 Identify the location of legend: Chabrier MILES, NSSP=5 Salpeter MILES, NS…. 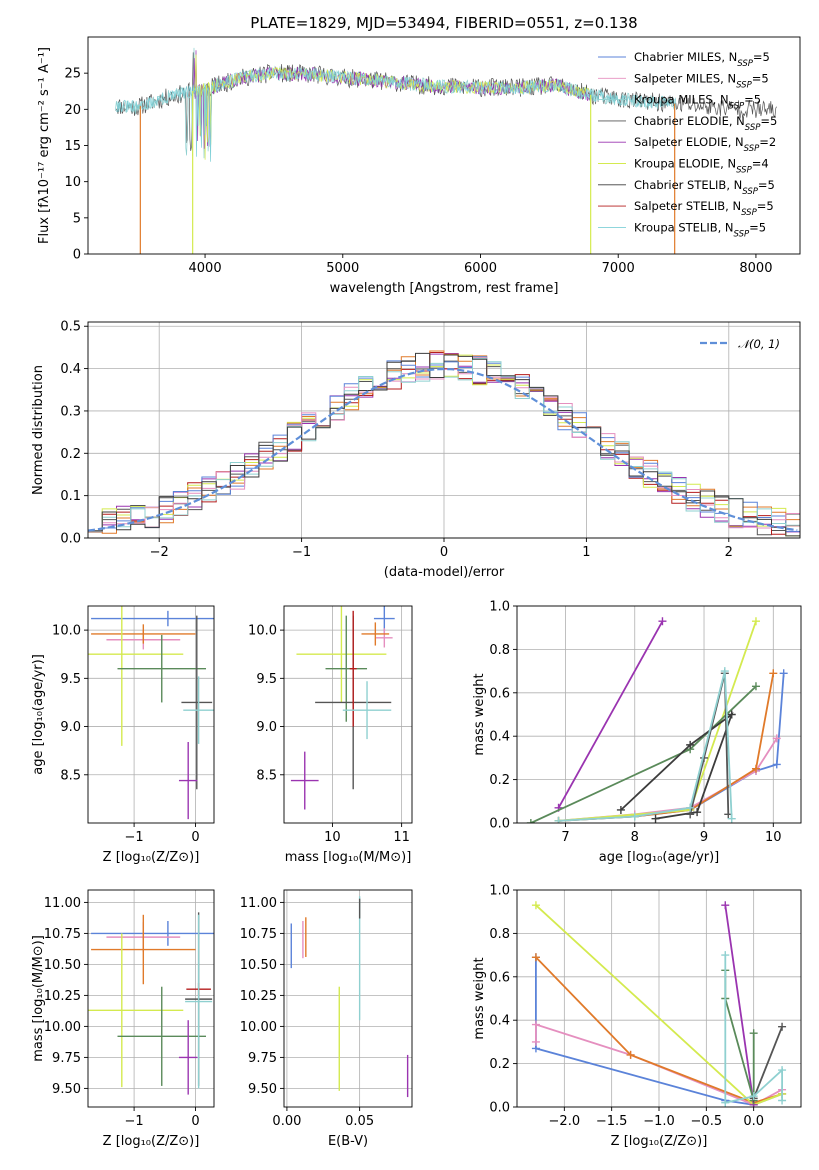
(687, 144).